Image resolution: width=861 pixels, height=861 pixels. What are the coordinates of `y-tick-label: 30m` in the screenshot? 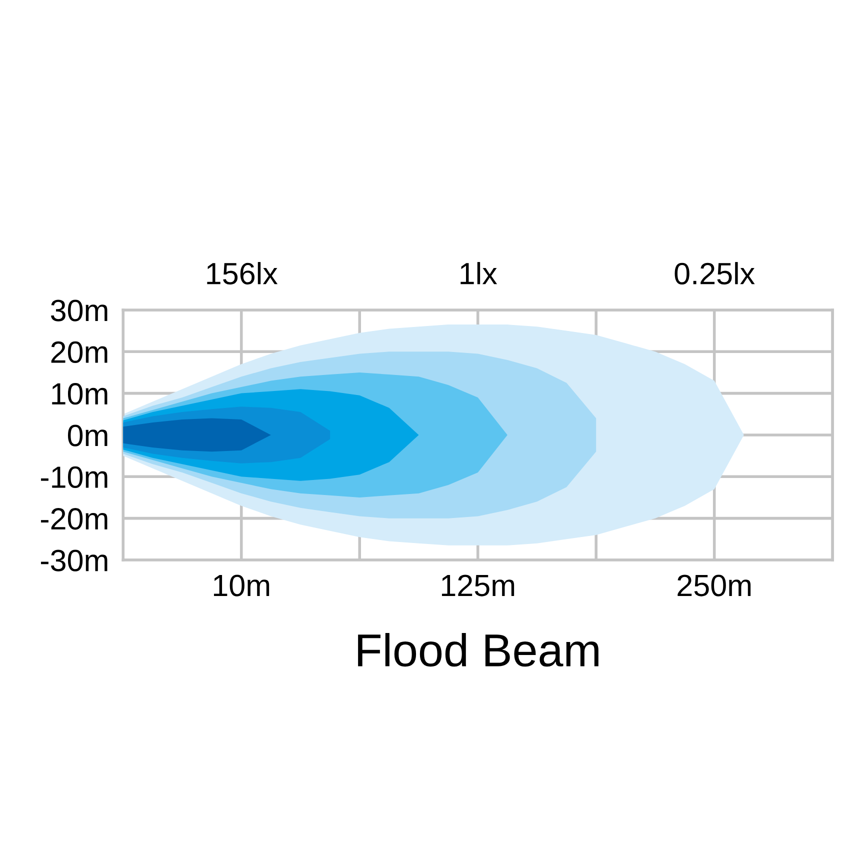 It's located at (79, 311).